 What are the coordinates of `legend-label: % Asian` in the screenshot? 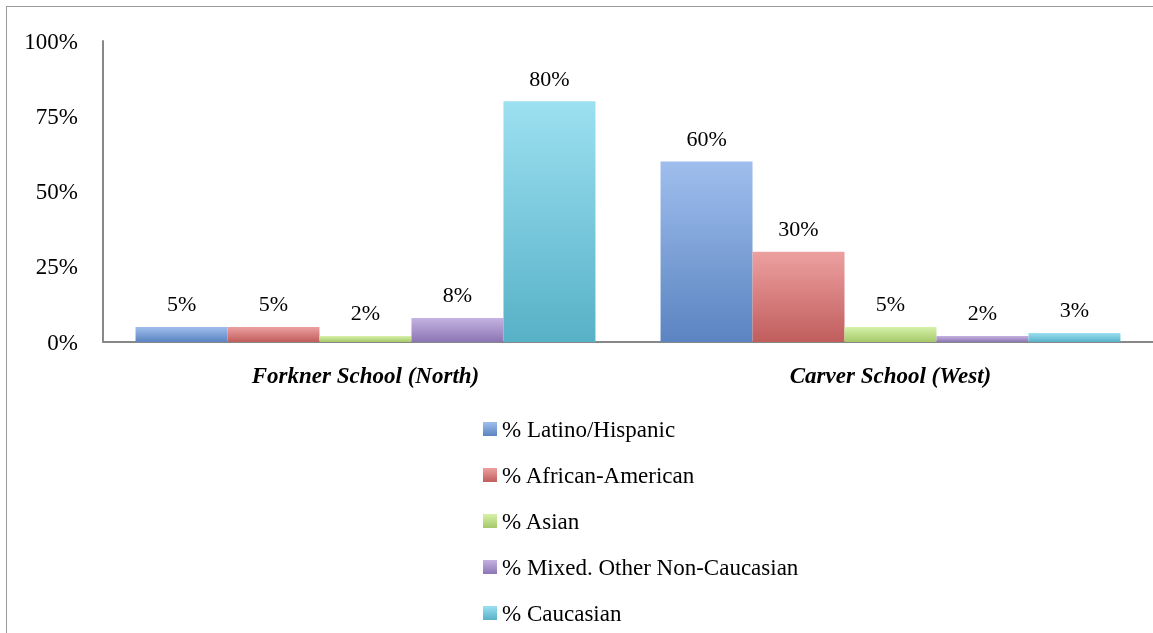 It's located at (541, 521).